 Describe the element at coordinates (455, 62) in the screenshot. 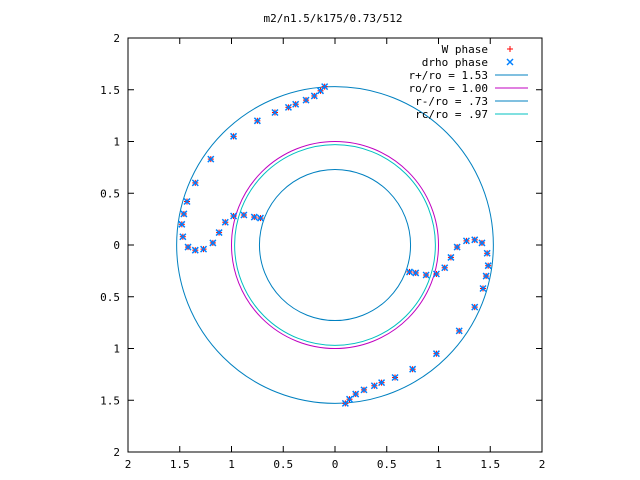

I see `legend-label: drho phase` at that location.